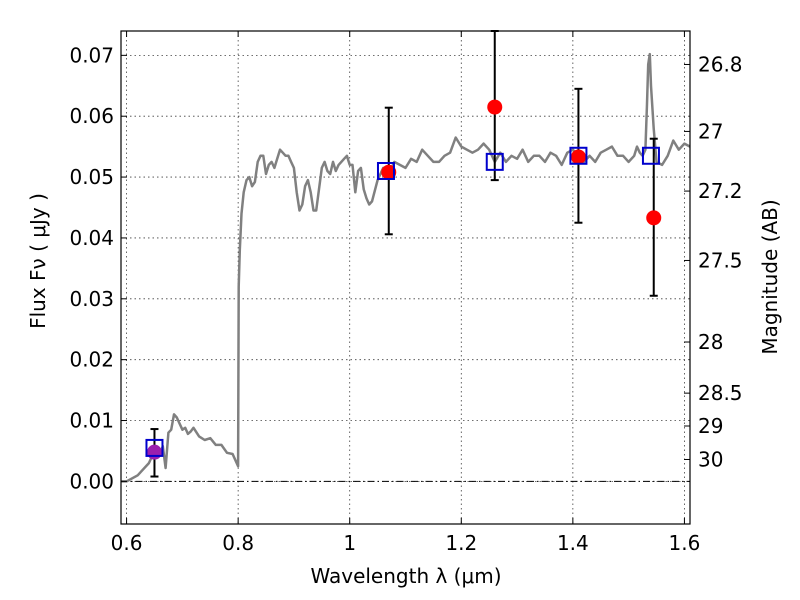 Image resolution: width=800 pixels, height=600 pixels. I want to click on y2-tick-label: 27.5, so click(720, 260).